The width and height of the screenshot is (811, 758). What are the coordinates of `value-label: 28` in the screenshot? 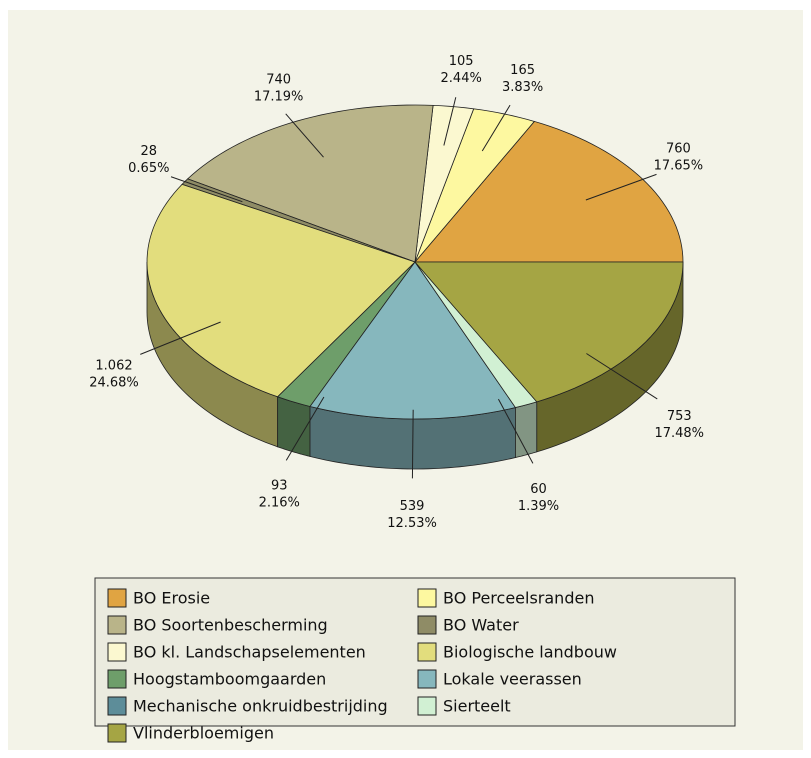 It's located at (149, 151).